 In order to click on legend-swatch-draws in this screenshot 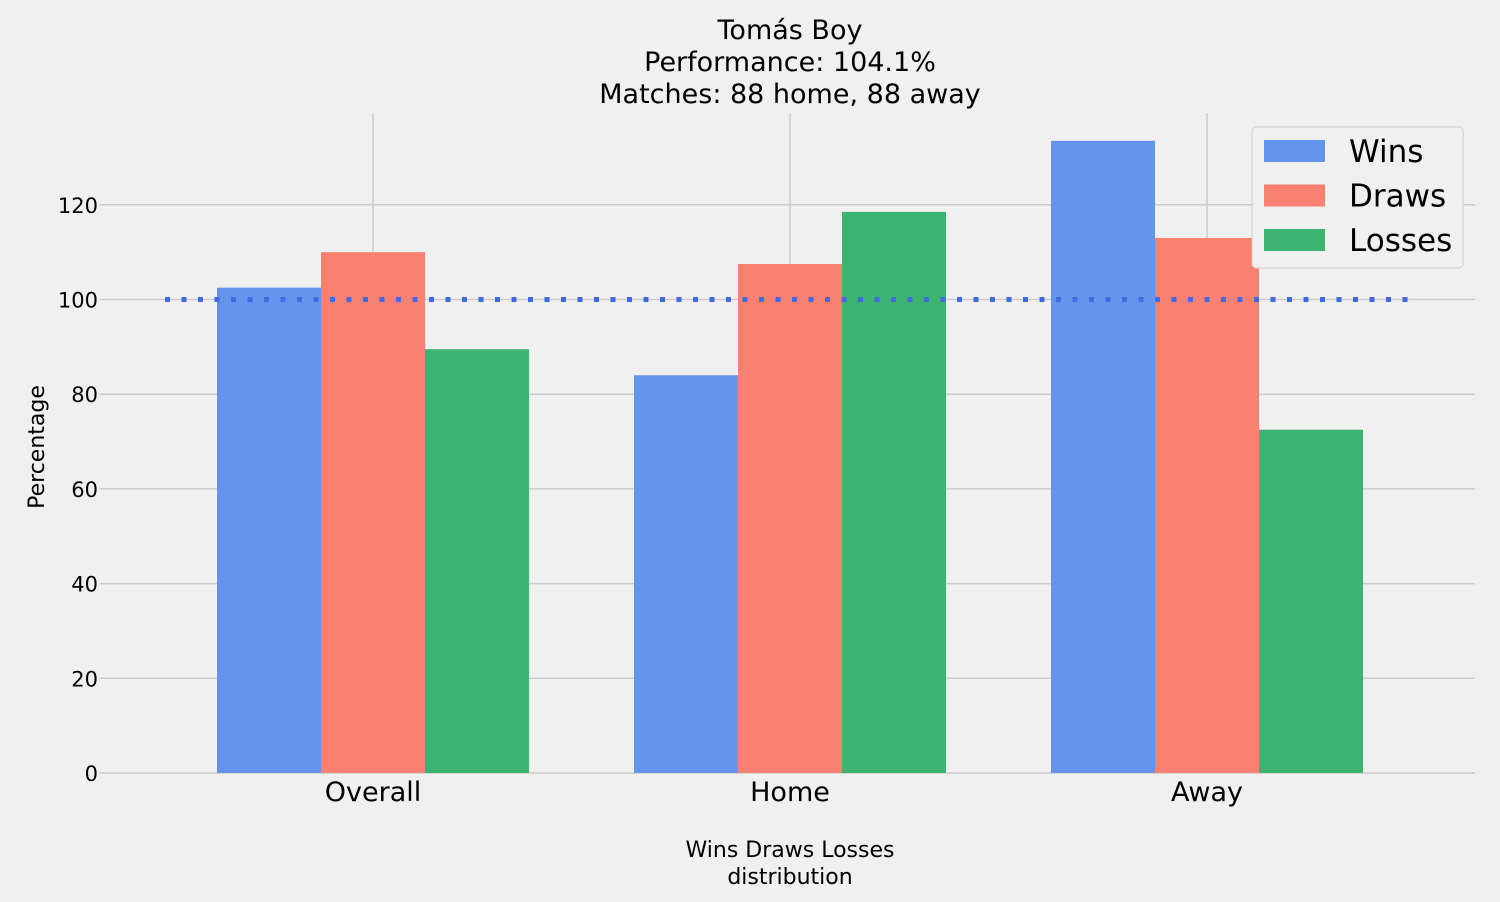, I will do `click(1294, 195)`.